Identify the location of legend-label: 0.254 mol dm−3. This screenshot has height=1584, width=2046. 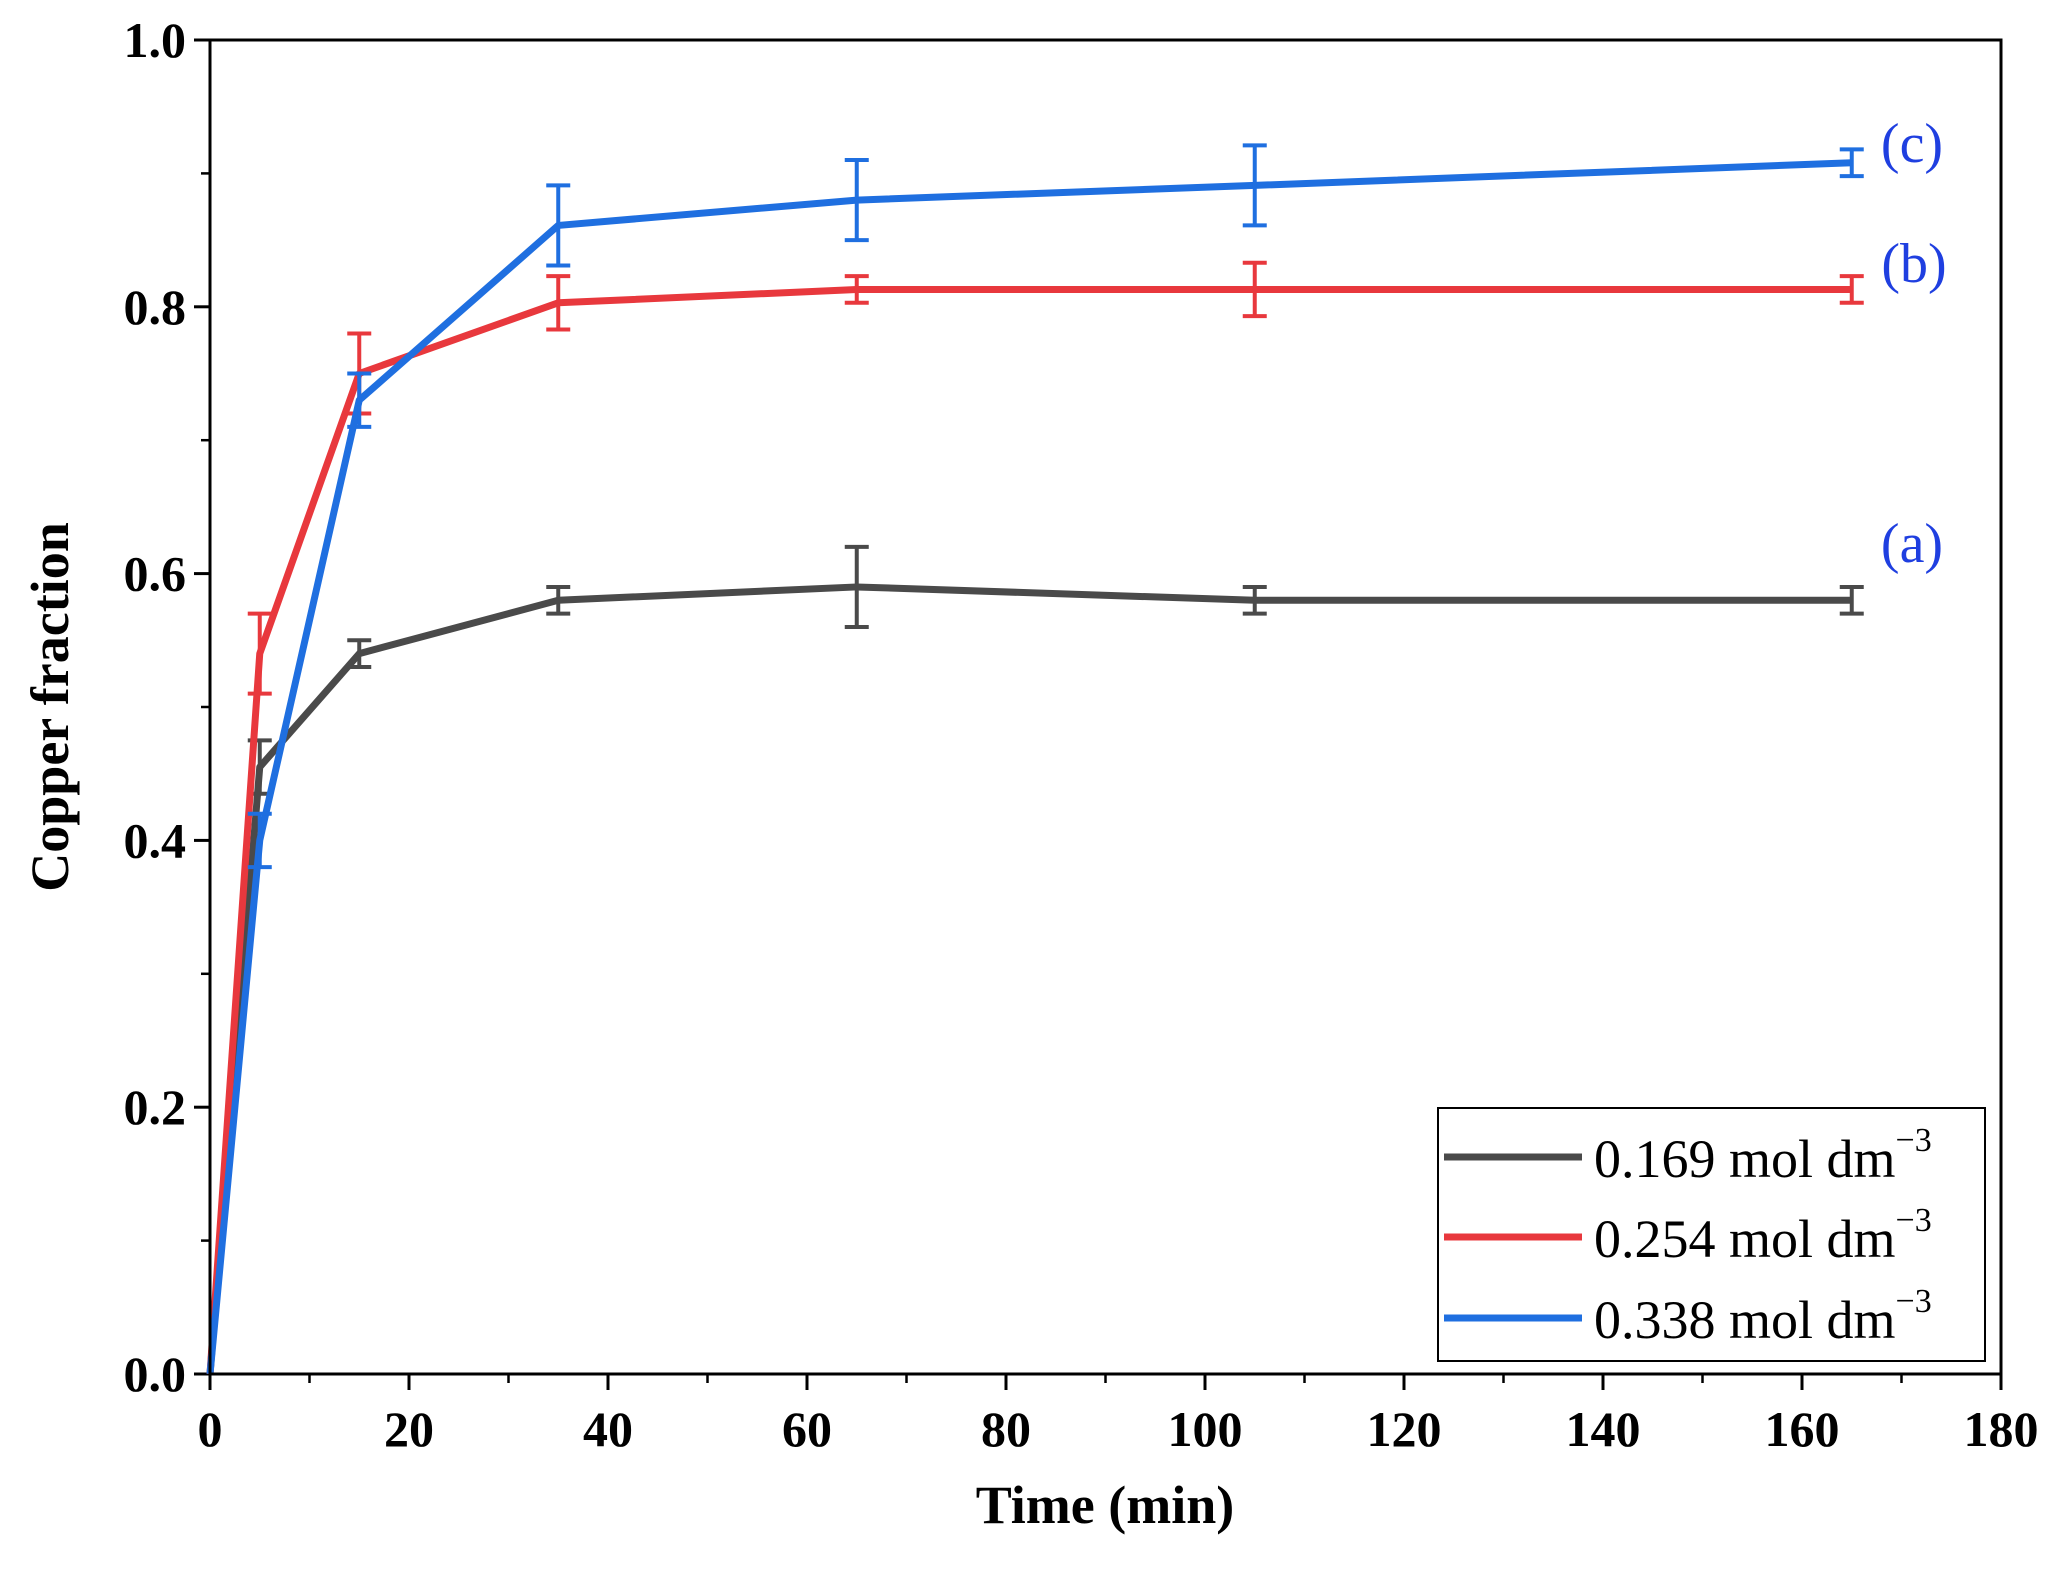
(1763, 1235).